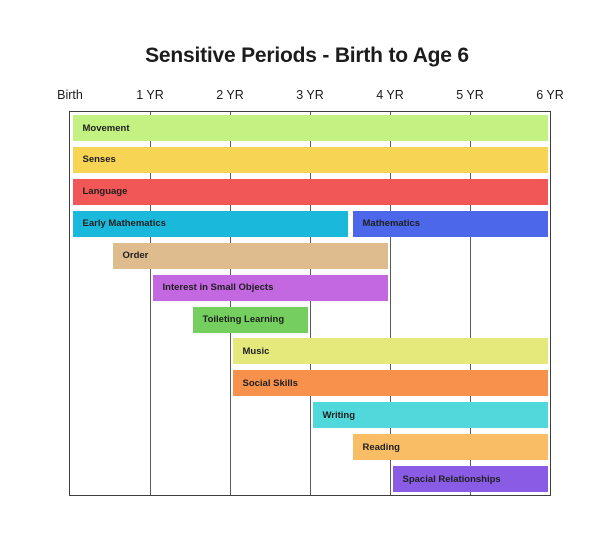  I want to click on bar-order: Order, so click(250, 255).